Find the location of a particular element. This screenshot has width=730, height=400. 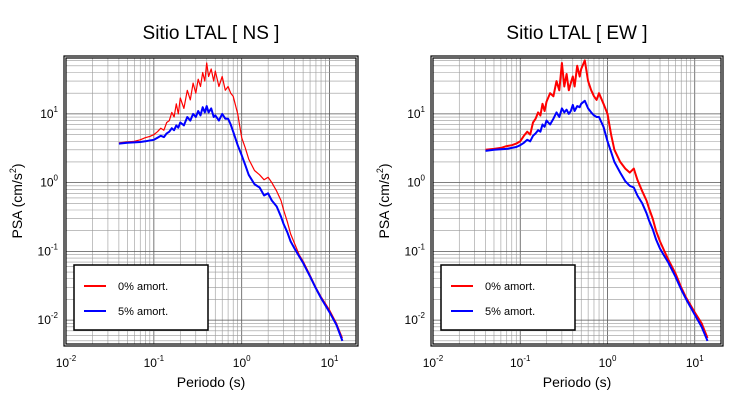

chart-title: Sitio LTAL [ NS ] is located at coordinates (211, 33).